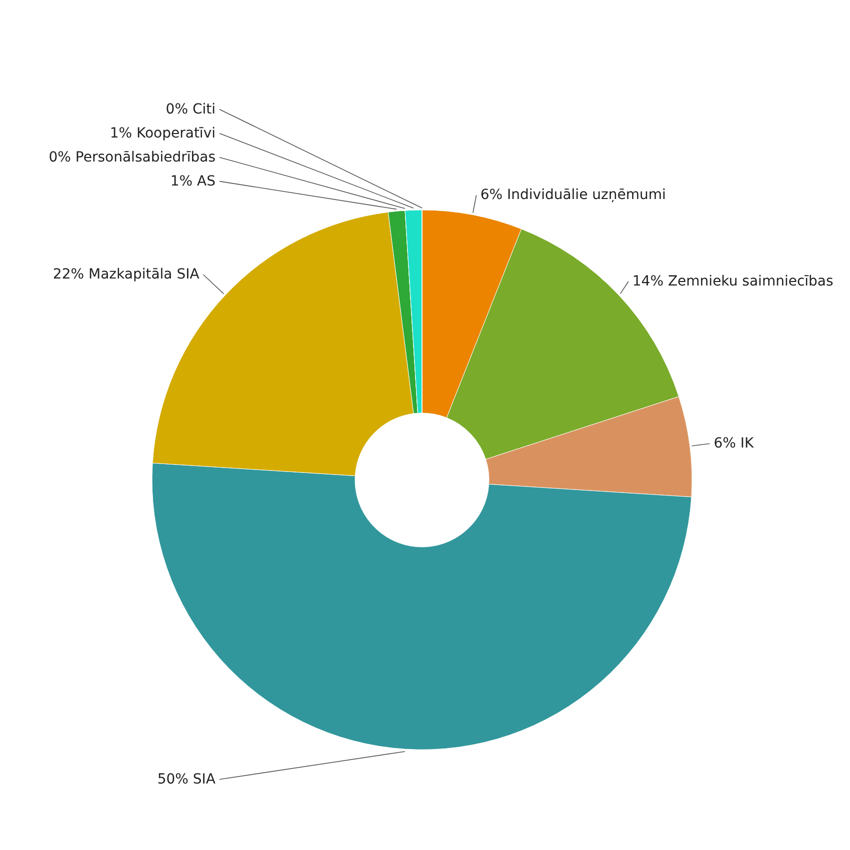  I want to click on slice-label: 50% SIA, so click(186, 779).